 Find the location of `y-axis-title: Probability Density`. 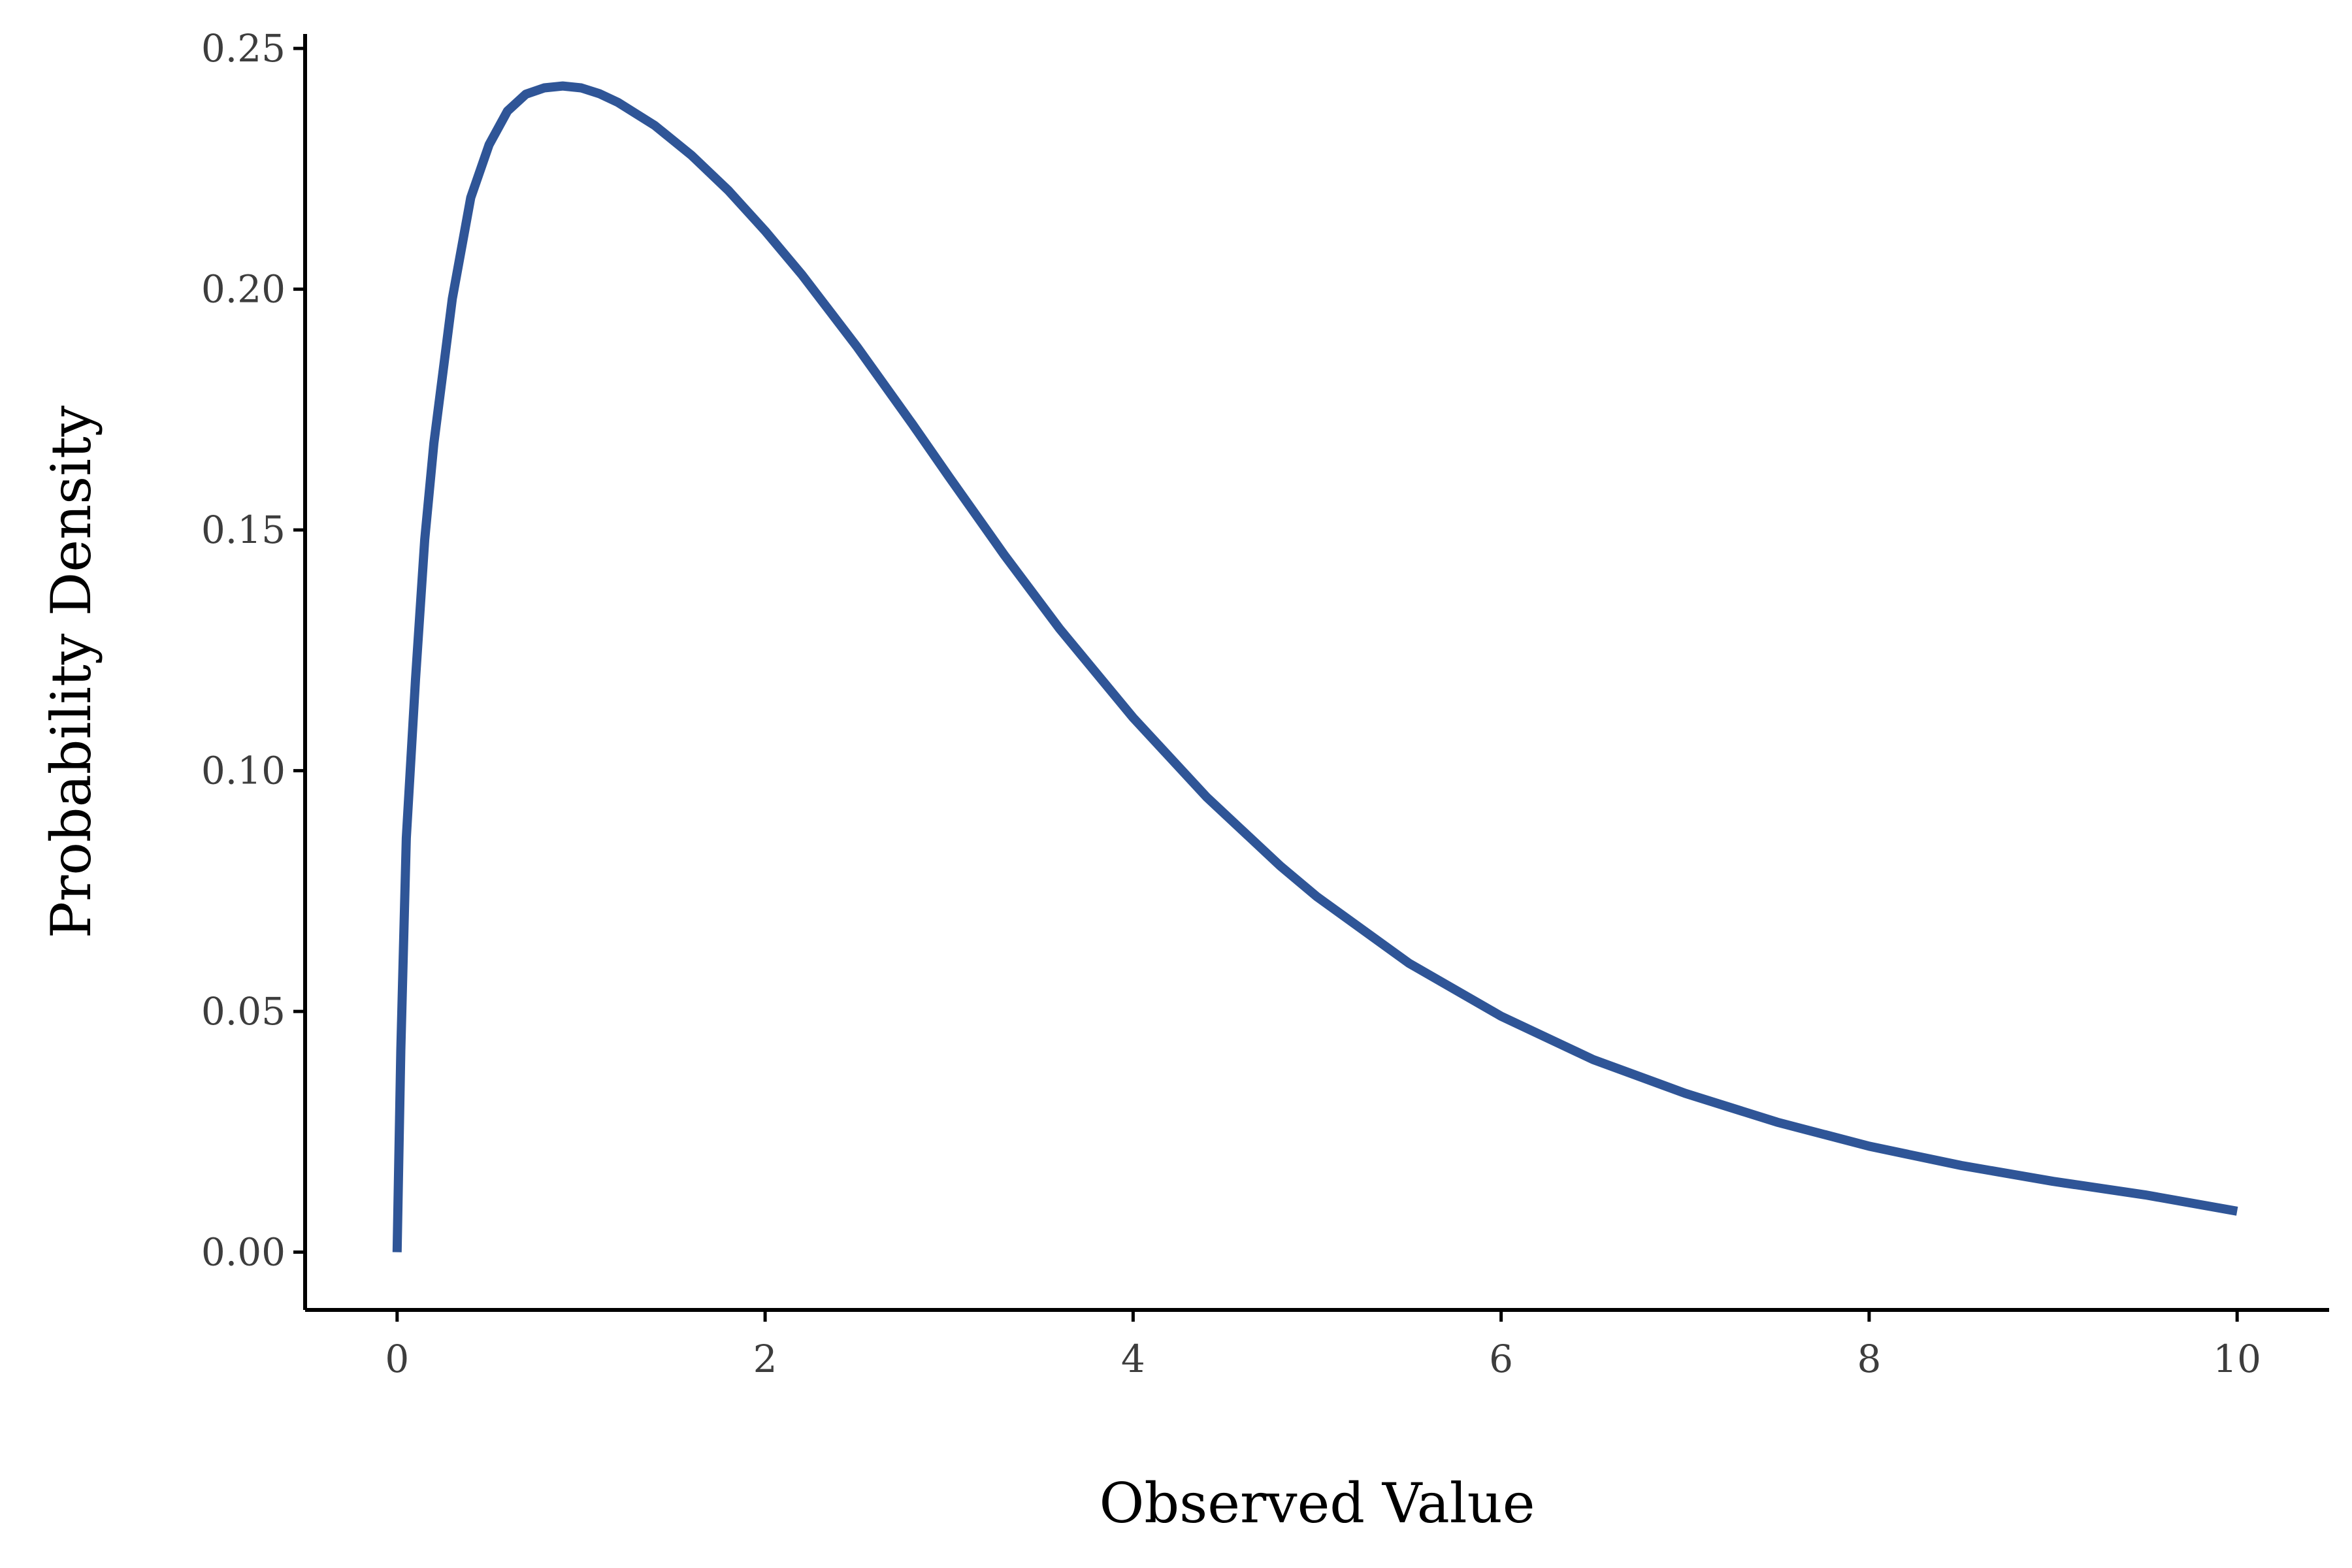

y-axis-title: Probability Density is located at coordinates (71, 671).